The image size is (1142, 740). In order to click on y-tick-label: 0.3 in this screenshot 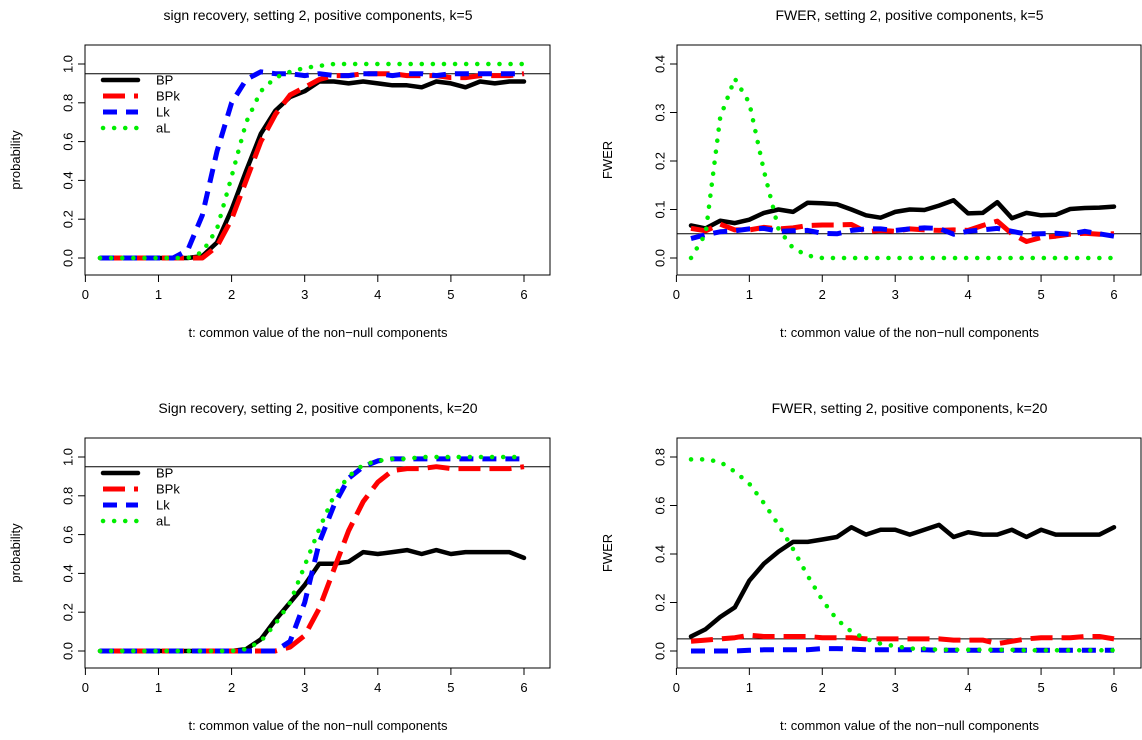, I will do `click(659, 112)`.